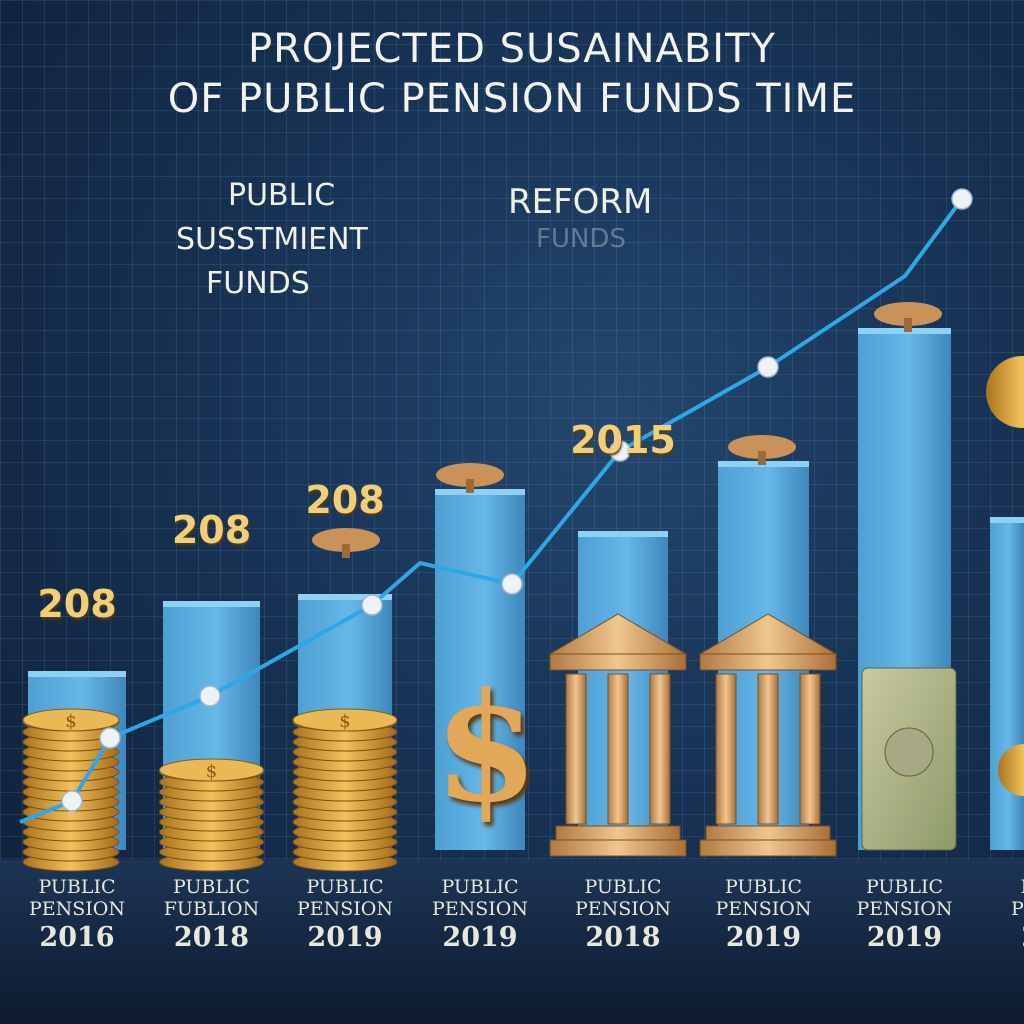 The height and width of the screenshot is (1024, 1024). What do you see at coordinates (581, 239) in the screenshot?
I see `annotation-ghost-text: FUNDS` at bounding box center [581, 239].